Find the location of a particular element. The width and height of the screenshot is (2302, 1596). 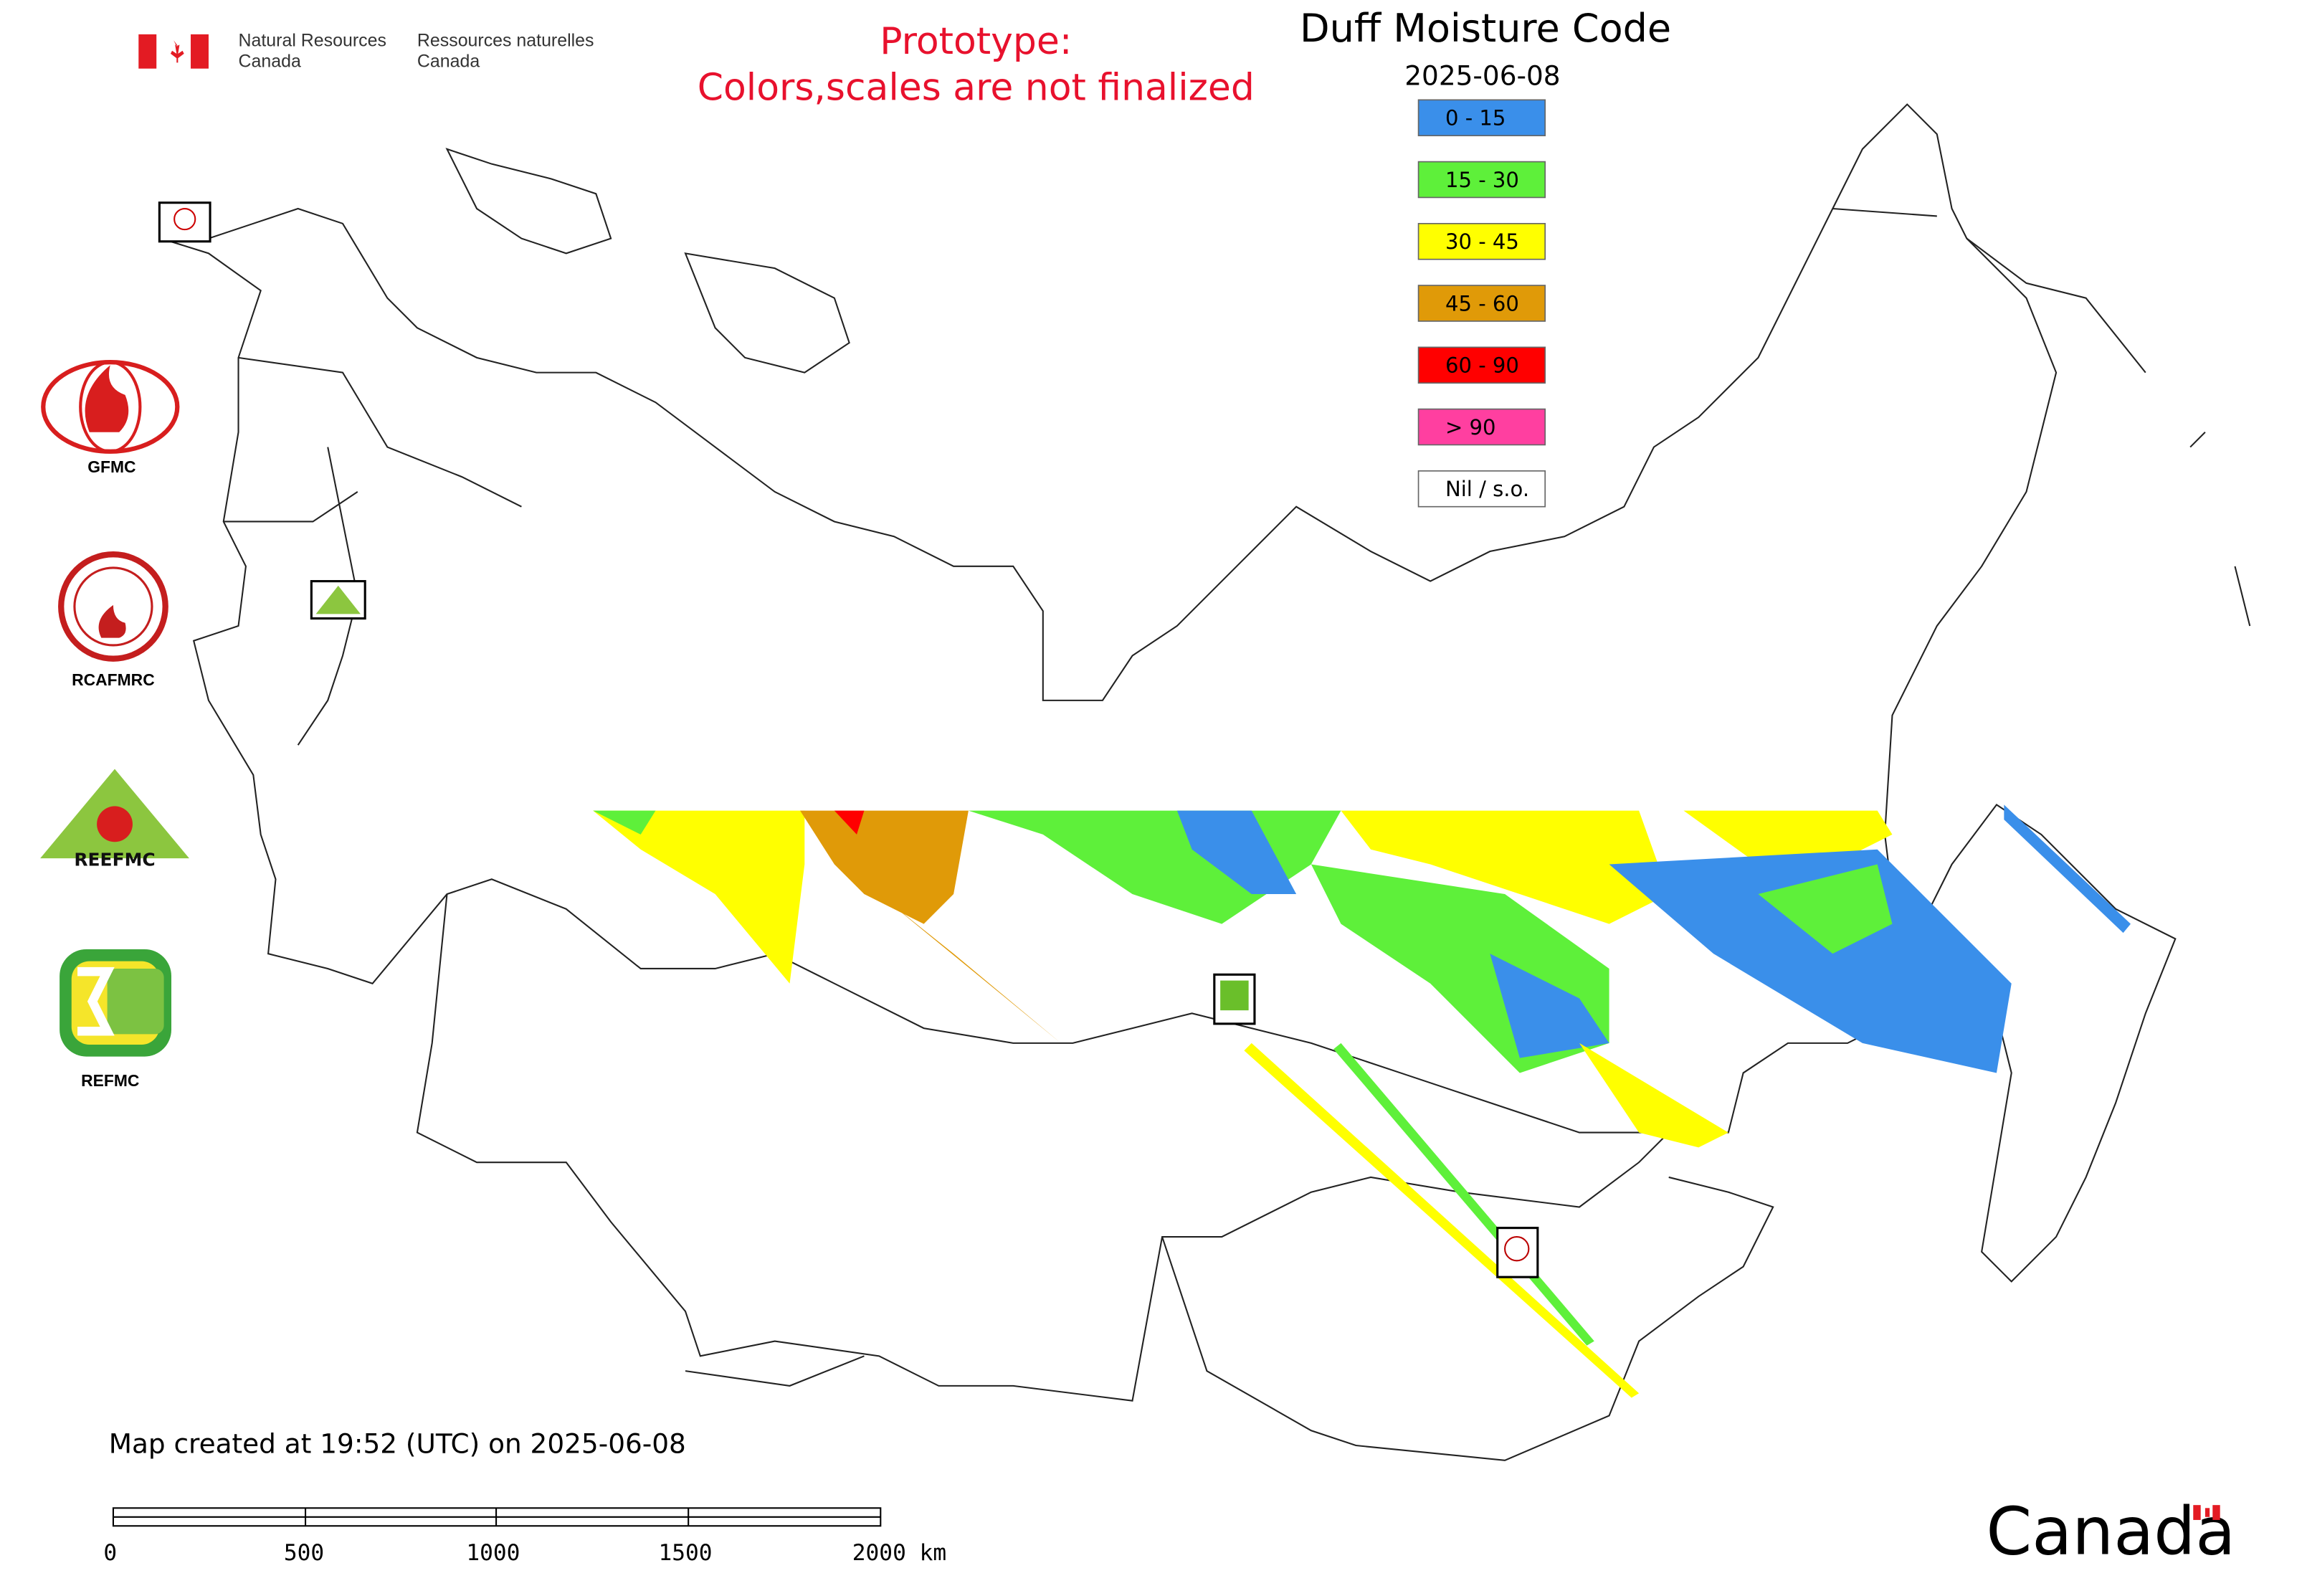

legend-label: 45 - 60 is located at coordinates (1482, 303).